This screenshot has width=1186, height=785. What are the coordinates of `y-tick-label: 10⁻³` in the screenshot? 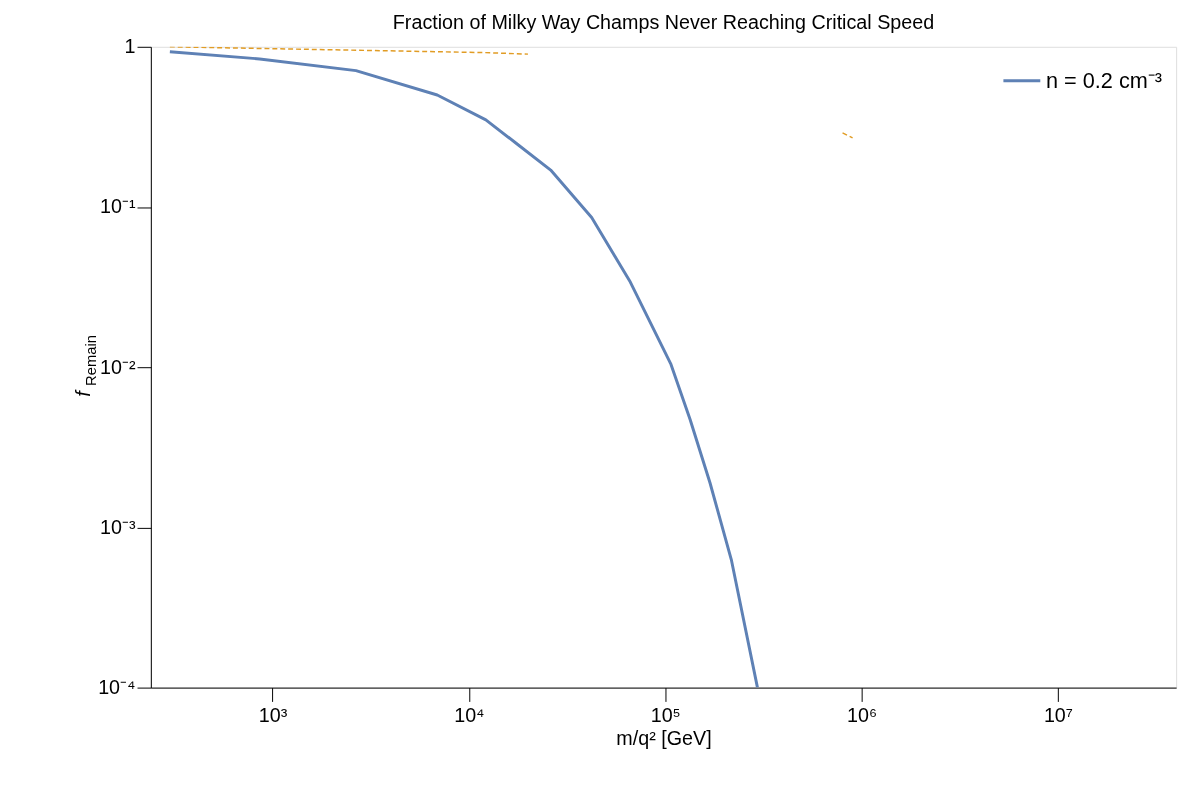 It's located at (118, 526).